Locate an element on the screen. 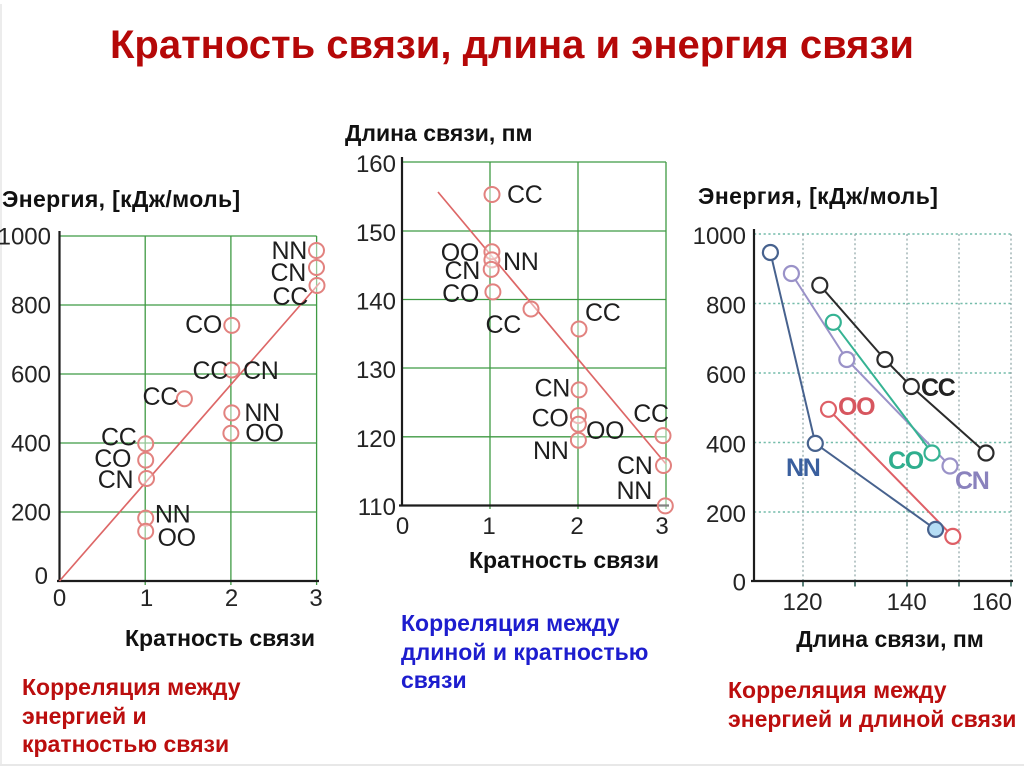  svg-text: 150 is located at coordinates (376, 233).